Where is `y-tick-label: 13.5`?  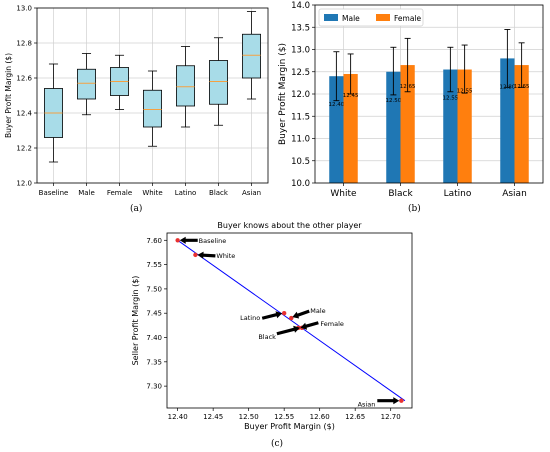 y-tick-label: 13.5 is located at coordinates (300, 28).